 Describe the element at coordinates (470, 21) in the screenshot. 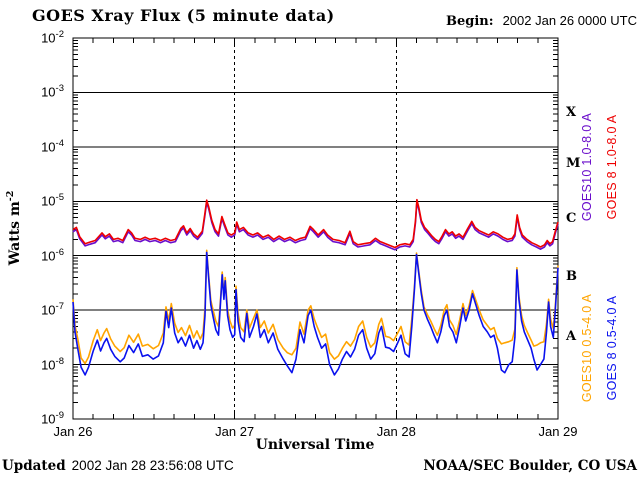

I see `begin-label: Begin:` at that location.